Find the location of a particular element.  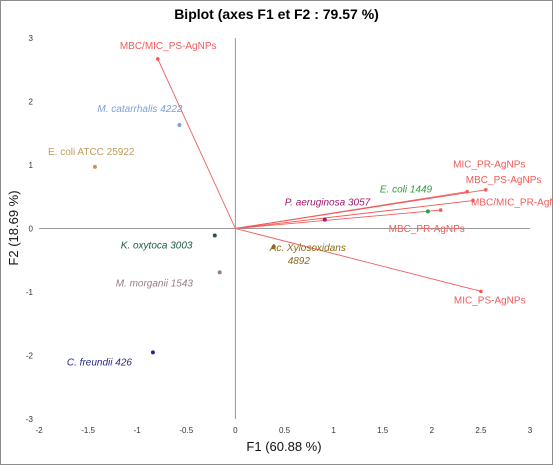

observation-label: M. catarrhalis 4222 is located at coordinates (139, 109).